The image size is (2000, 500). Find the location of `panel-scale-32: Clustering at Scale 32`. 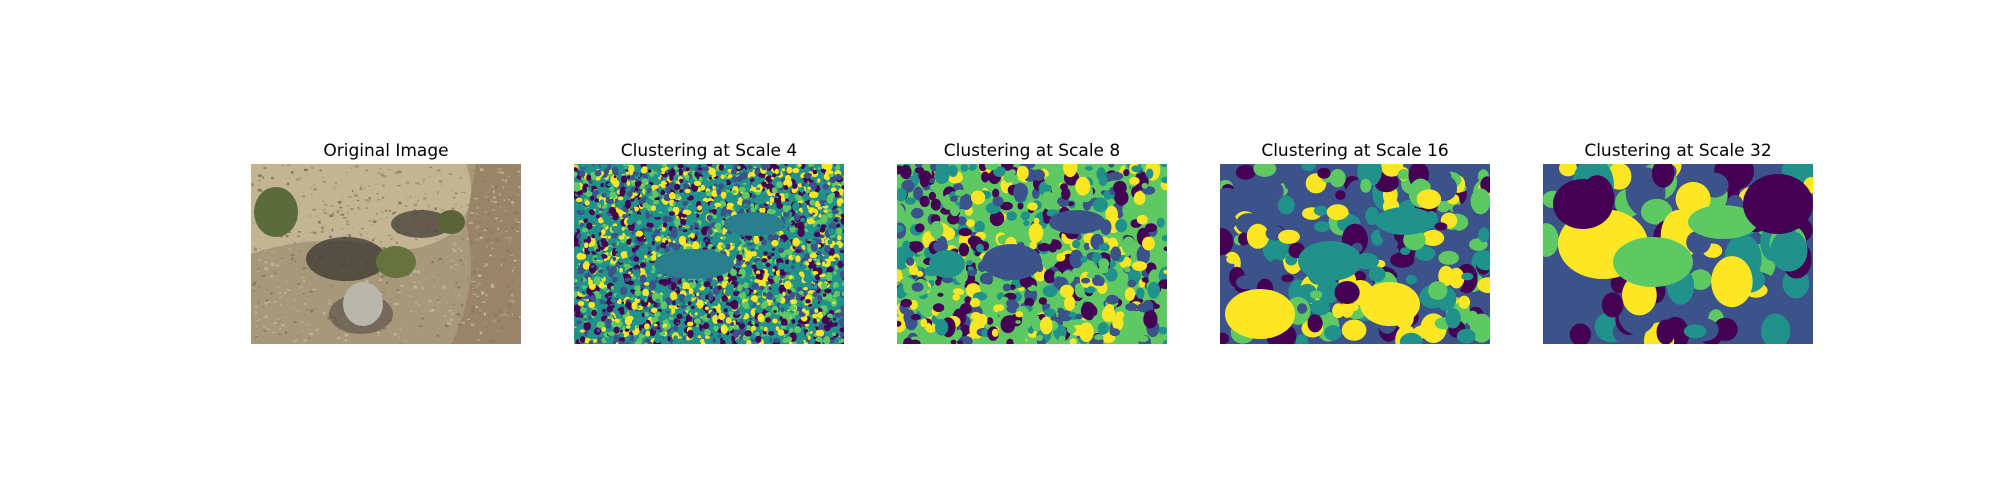

panel-scale-32: Clustering at Scale 32 is located at coordinates (1678, 241).